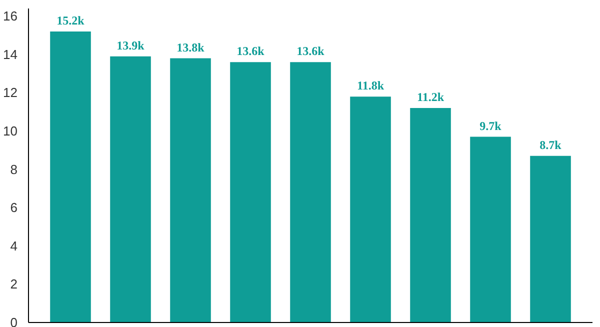 The image size is (600, 327). Describe the element at coordinates (10, 92) in the screenshot. I see `y-tick-label: 12` at that location.